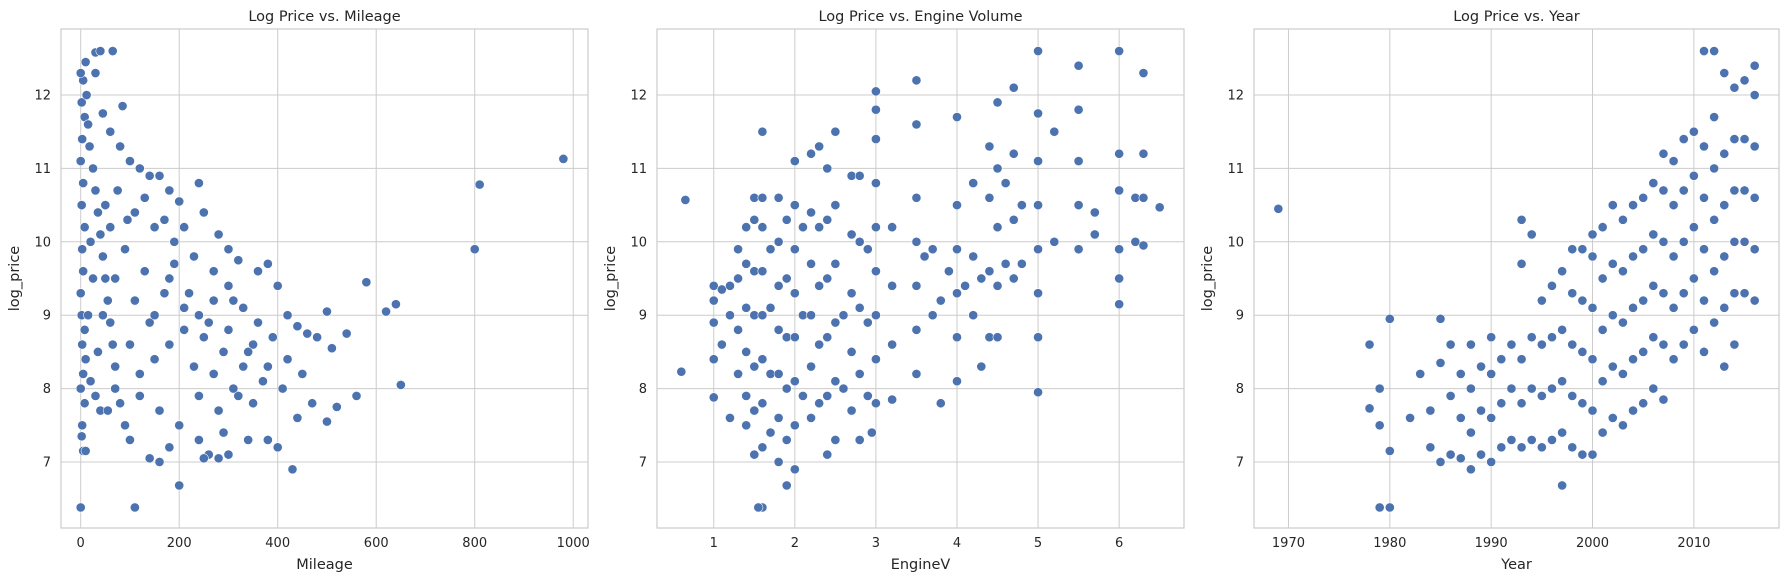 This screenshot has width=1784, height=584. What do you see at coordinates (638, 96) in the screenshot?
I see `y-tick-label-engine-volume: 12` at bounding box center [638, 96].